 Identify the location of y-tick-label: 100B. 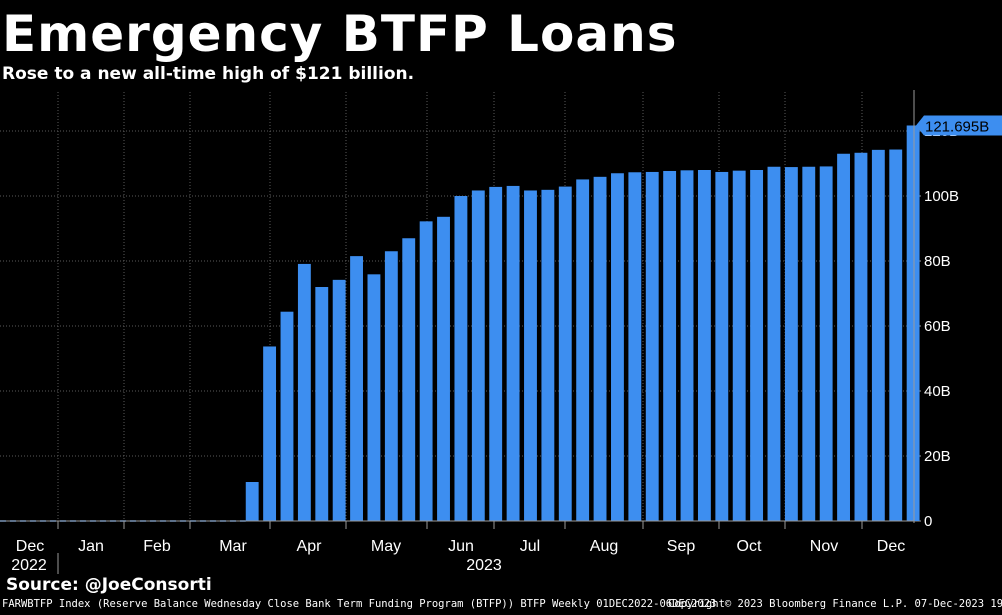
(941, 196).